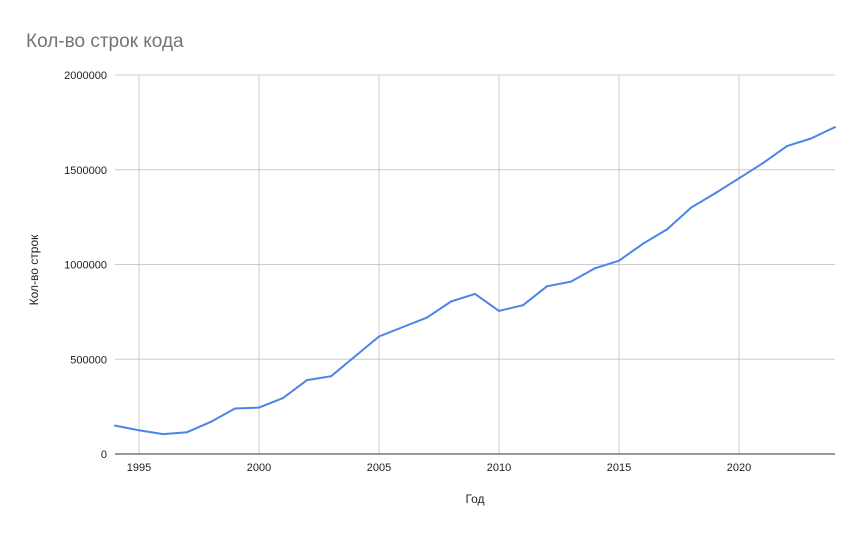 This screenshot has height=533, width=862. Describe the element at coordinates (259, 468) in the screenshot. I see `x-tick-label: 2000` at that location.